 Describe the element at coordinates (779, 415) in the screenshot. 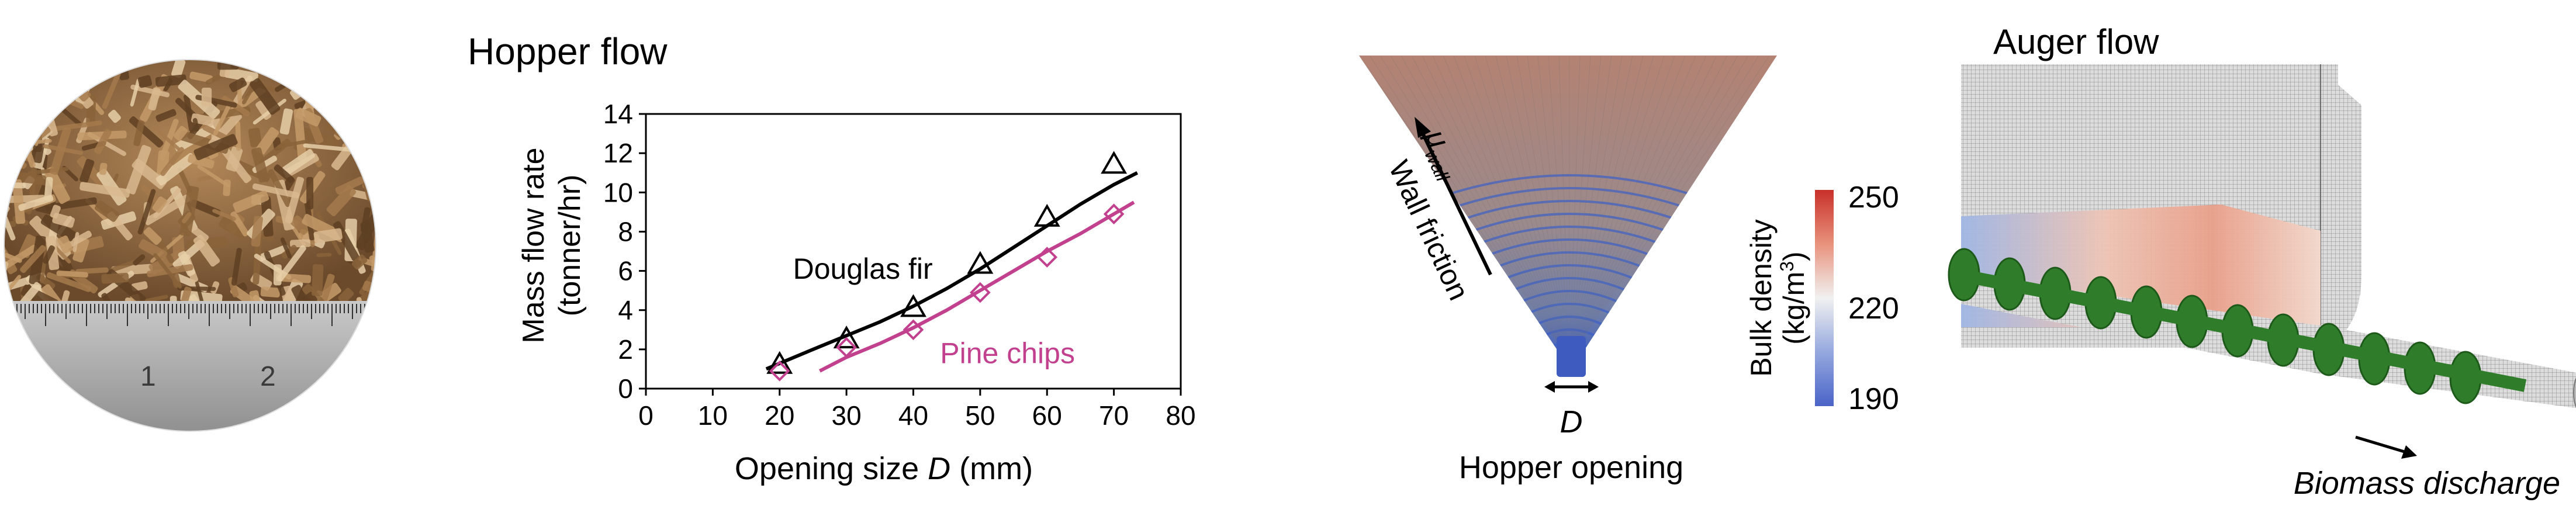

I see `x-tick-label: 20` at that location.